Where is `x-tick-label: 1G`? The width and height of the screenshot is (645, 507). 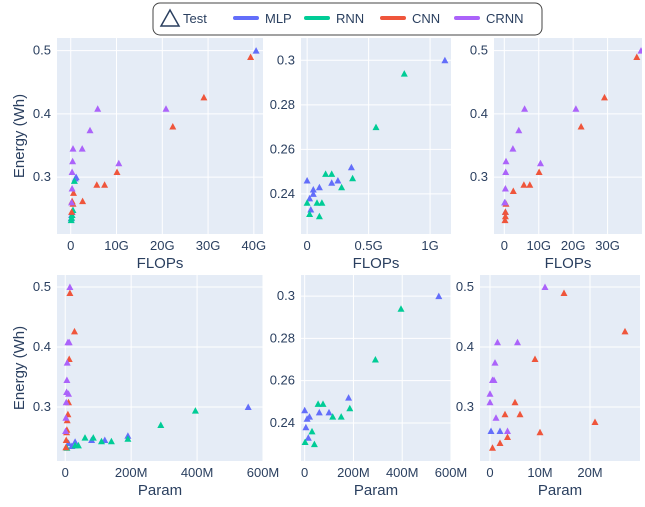 x-tick-label: 1G is located at coordinates (429, 245).